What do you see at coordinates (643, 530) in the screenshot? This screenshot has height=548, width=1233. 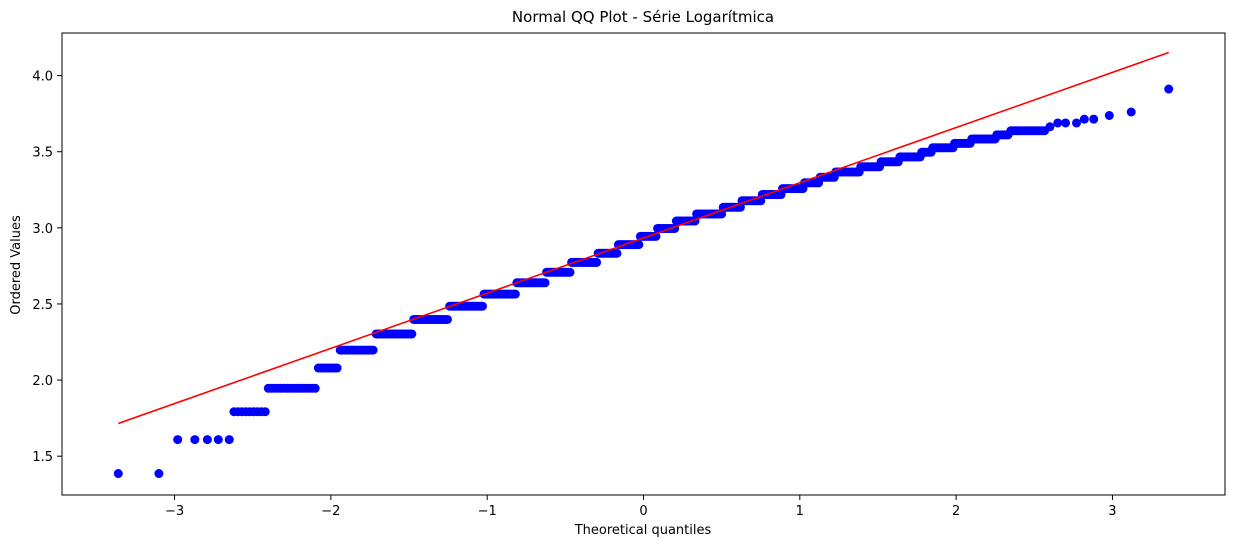 I see `x-axis-title: Theoretical quantiles` at bounding box center [643, 530].